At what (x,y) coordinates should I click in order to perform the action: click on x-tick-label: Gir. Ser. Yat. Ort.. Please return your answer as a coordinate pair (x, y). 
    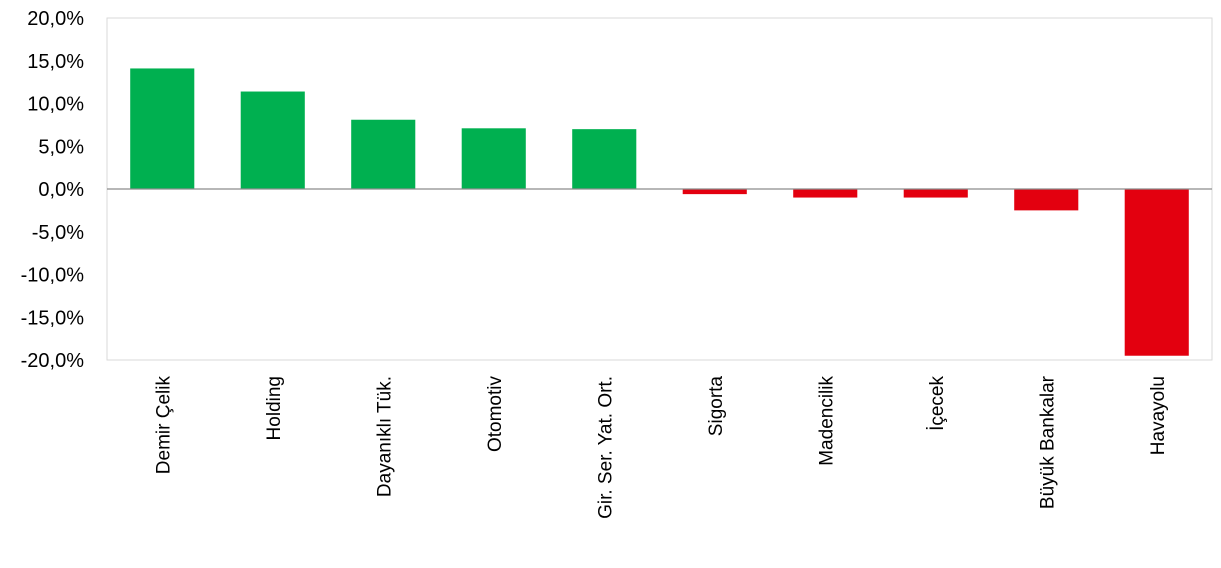
    Looking at the image, I should click on (605, 447).